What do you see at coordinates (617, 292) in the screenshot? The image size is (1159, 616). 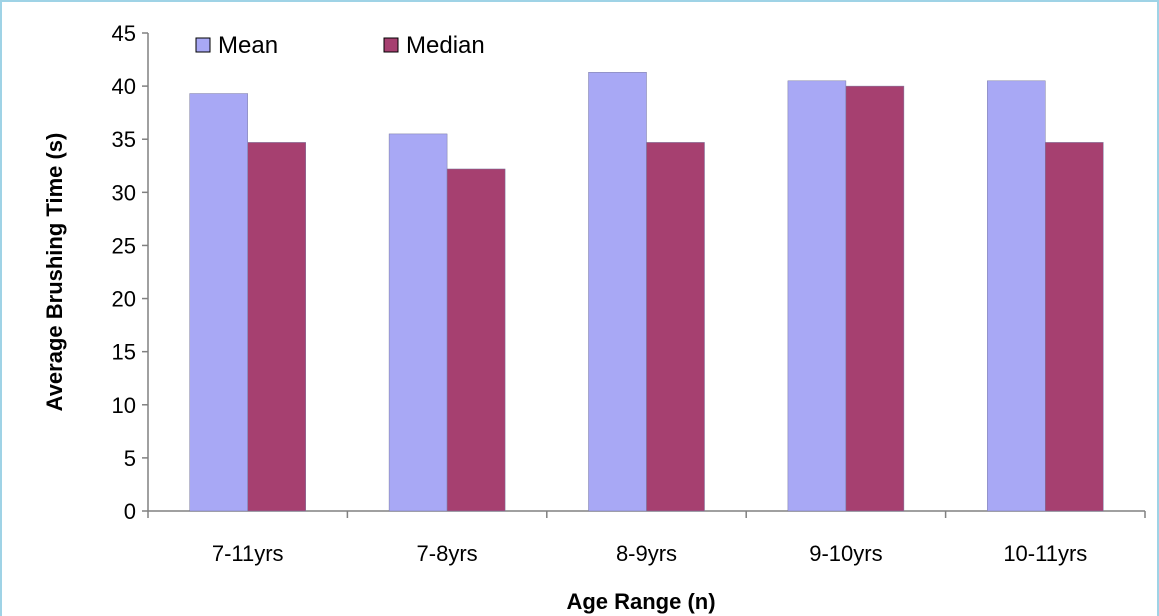 I see `bar-mean-8-9yrs` at bounding box center [617, 292].